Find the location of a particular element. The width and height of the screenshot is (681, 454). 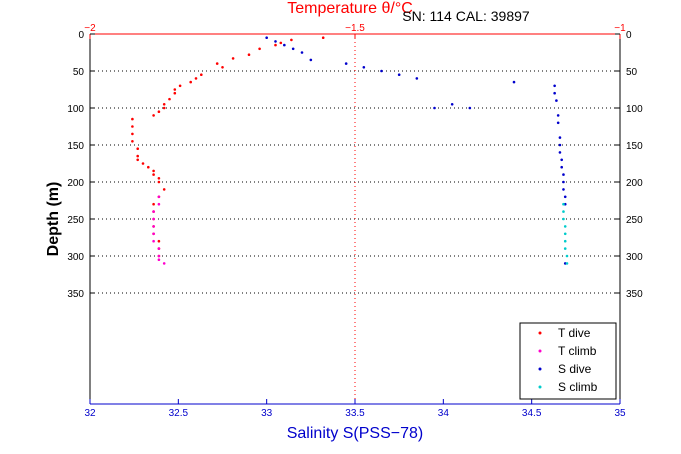

chart-title: Temperature θ/°C is located at coordinates (350, 8).